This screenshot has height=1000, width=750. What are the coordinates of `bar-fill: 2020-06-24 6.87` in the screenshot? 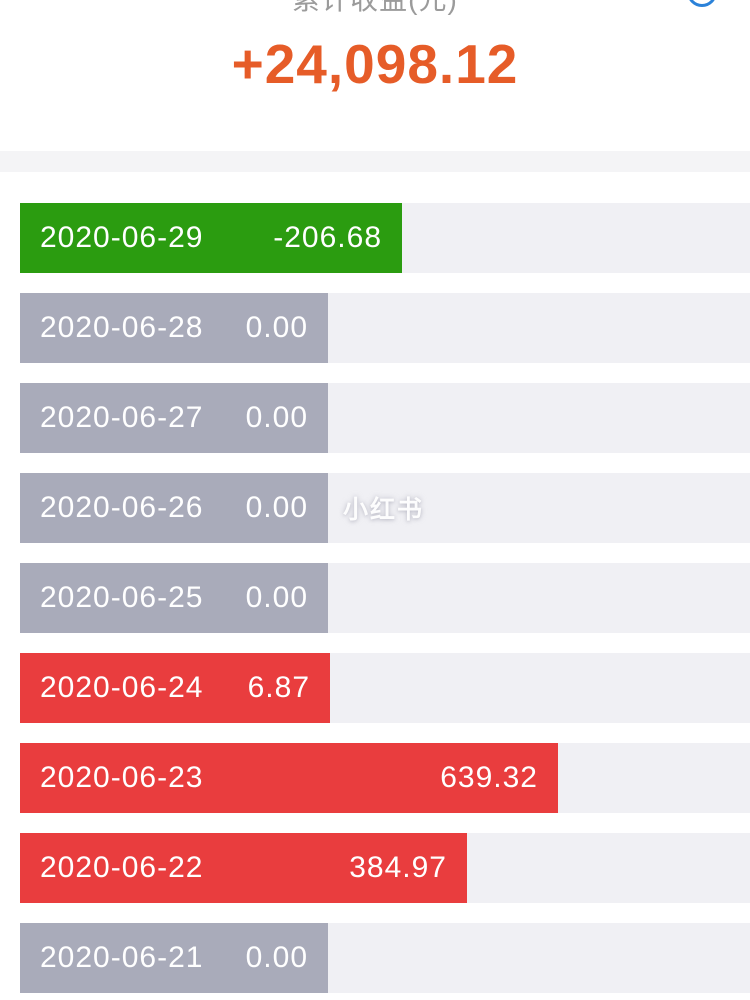 It's located at (175, 688).